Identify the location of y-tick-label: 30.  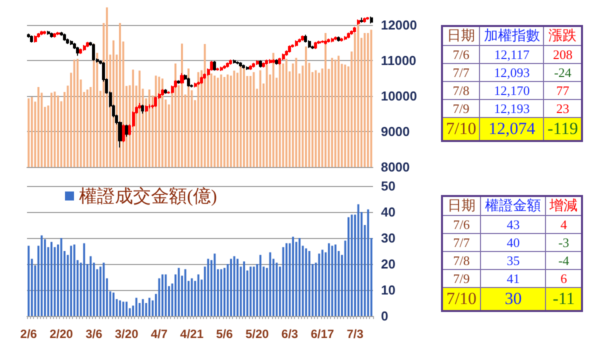
(388, 238).